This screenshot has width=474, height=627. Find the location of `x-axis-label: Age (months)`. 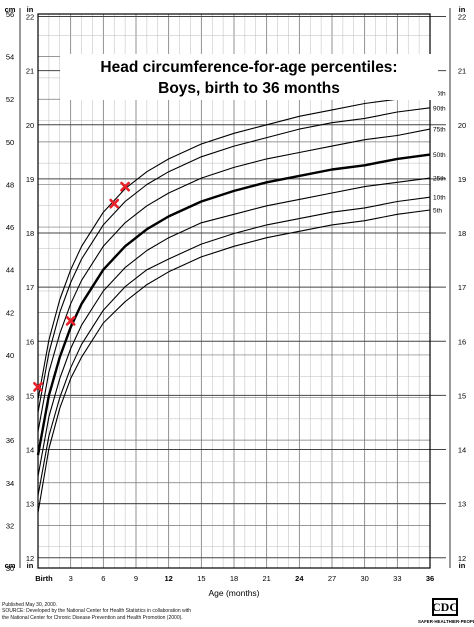

x-axis-label: Age (months) is located at coordinates (233, 593).